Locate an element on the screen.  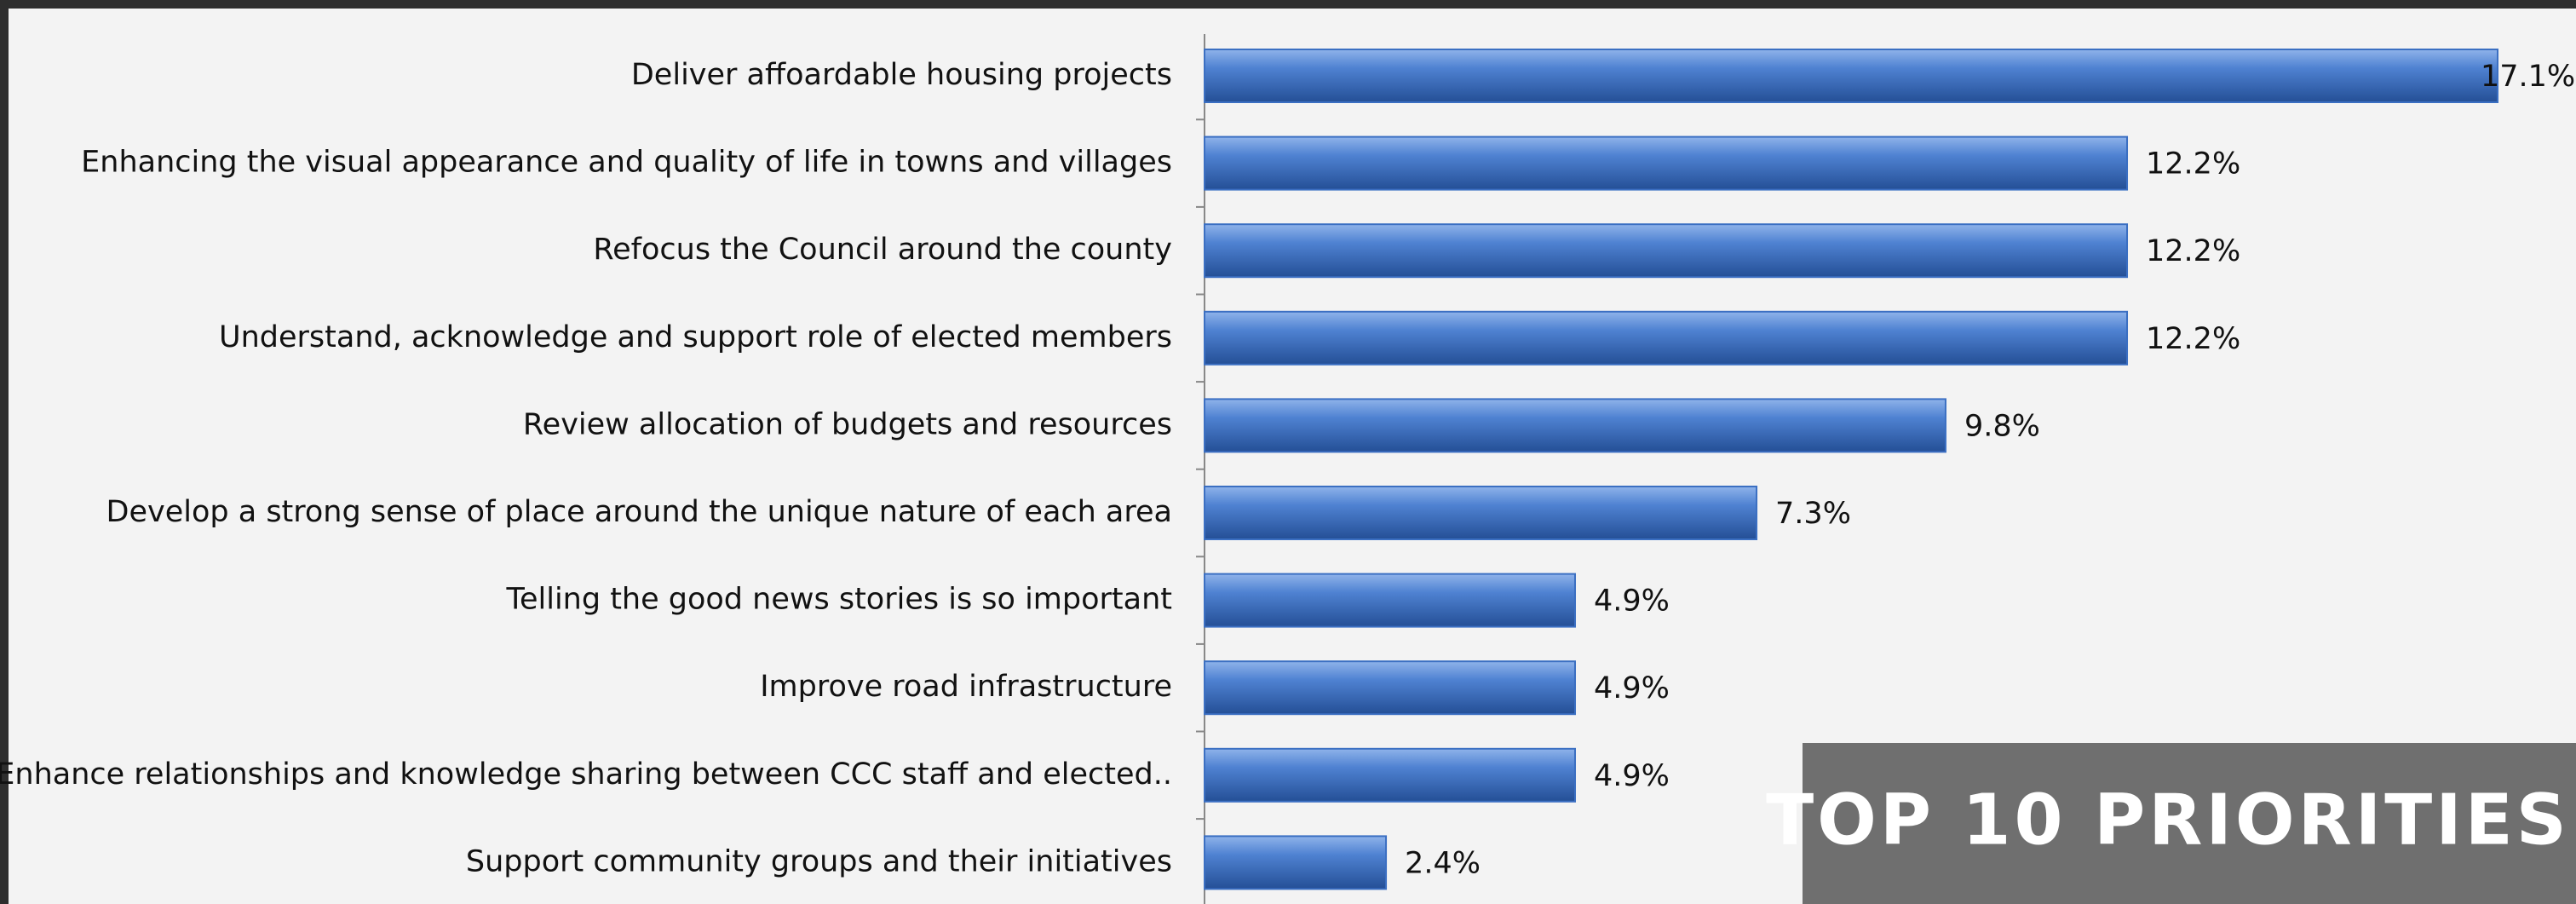
category-label: Refocus the Council around the county is located at coordinates (882, 250).